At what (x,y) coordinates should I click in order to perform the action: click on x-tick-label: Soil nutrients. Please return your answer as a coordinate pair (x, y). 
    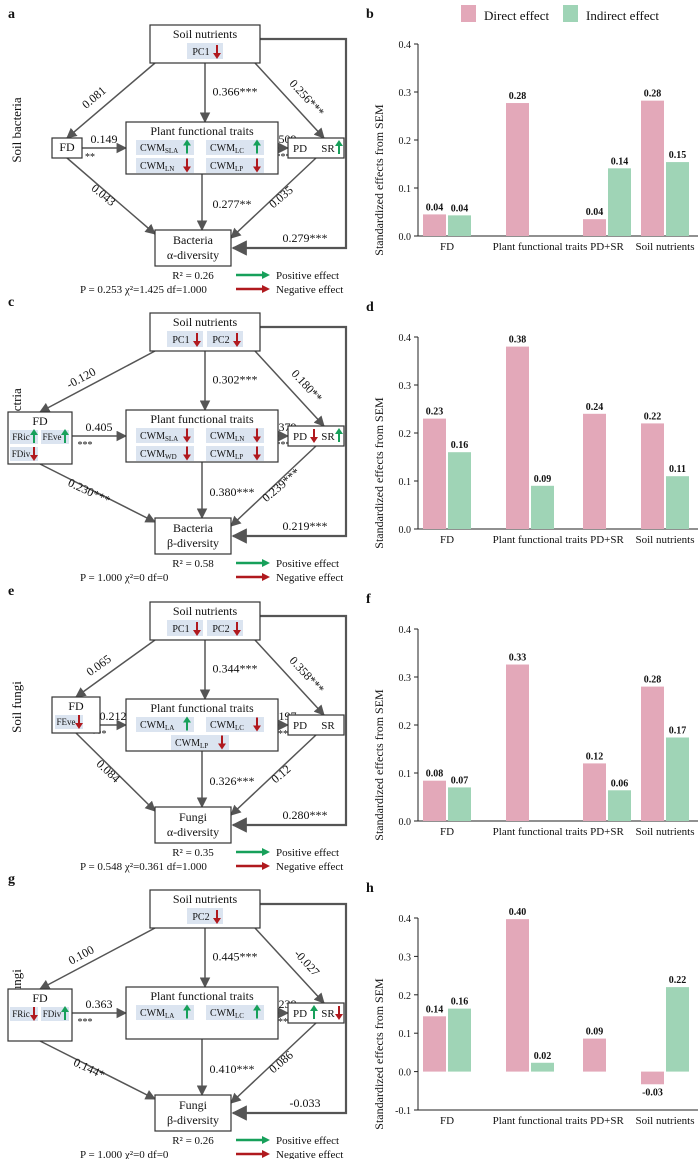
    Looking at the image, I should click on (665, 1121).